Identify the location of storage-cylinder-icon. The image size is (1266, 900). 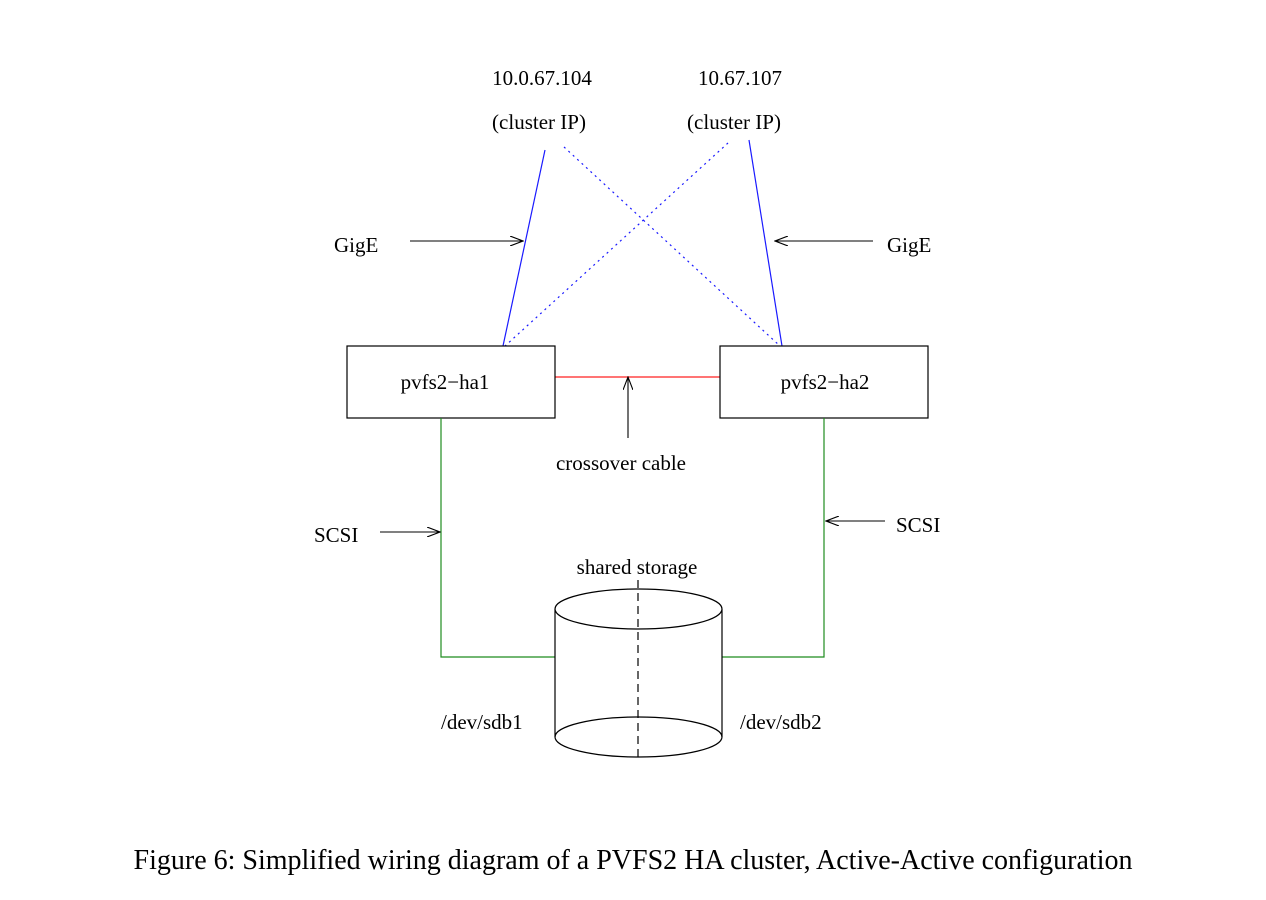
(638, 671).